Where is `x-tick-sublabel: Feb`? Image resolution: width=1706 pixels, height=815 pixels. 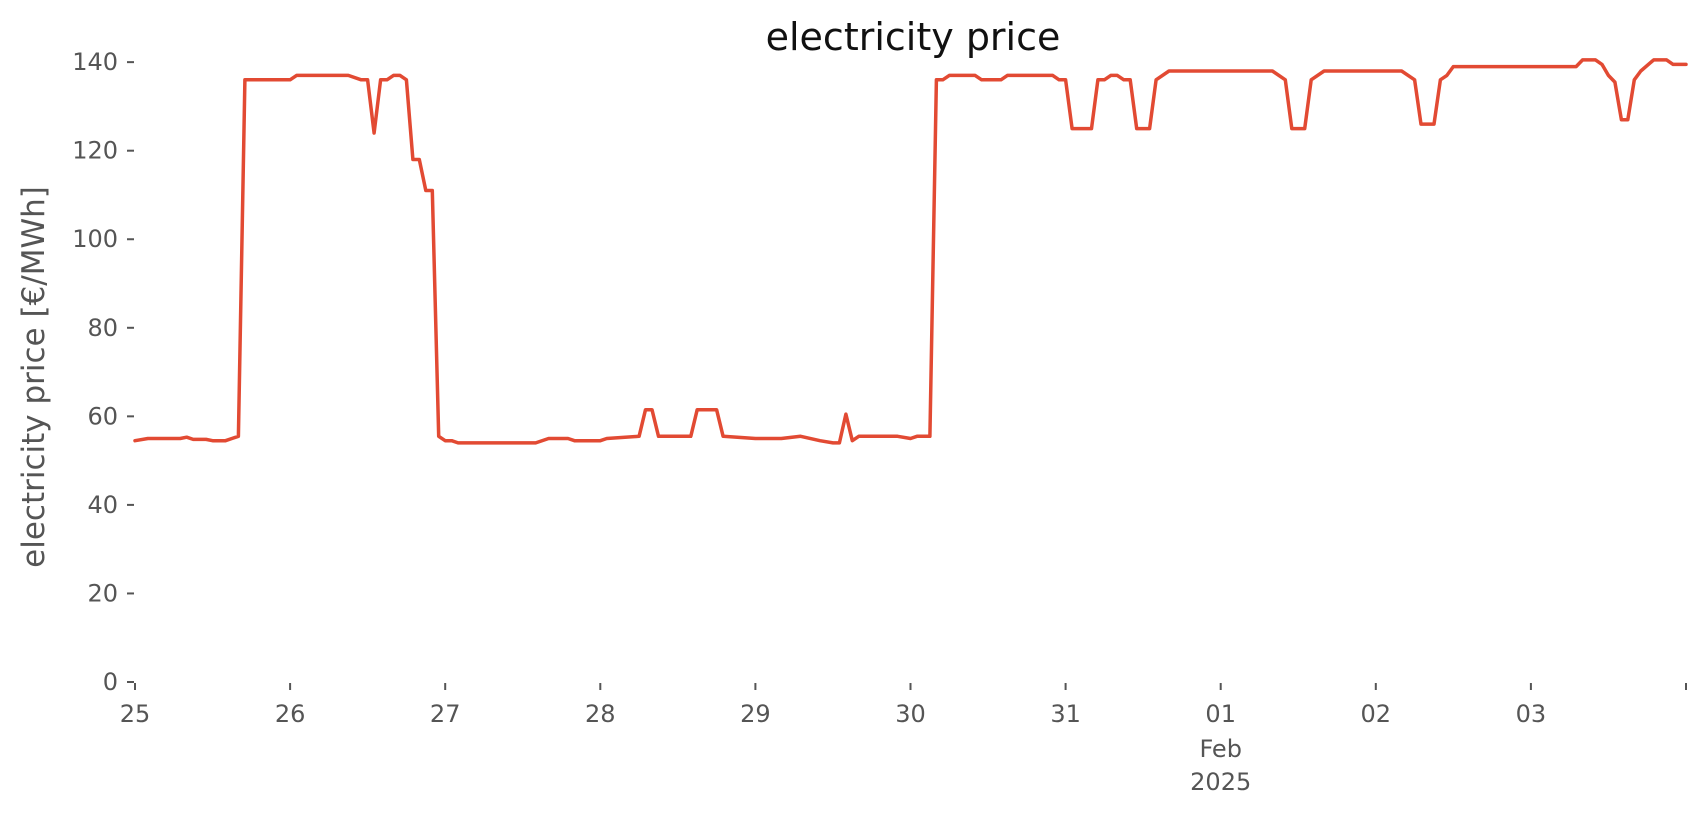 x-tick-sublabel: Feb is located at coordinates (1220, 749).